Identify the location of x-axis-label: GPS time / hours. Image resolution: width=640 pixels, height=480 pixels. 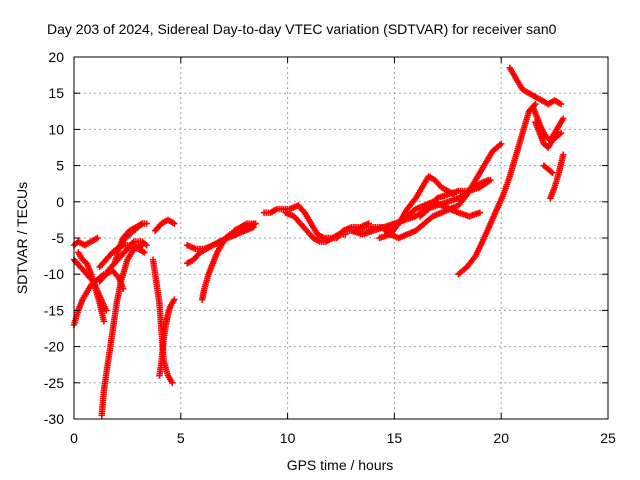
(340, 465).